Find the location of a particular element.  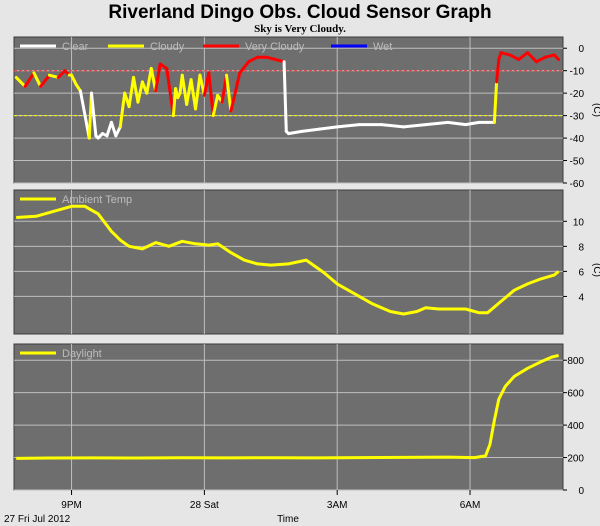

y-tick-label: 4 is located at coordinates (581, 297).